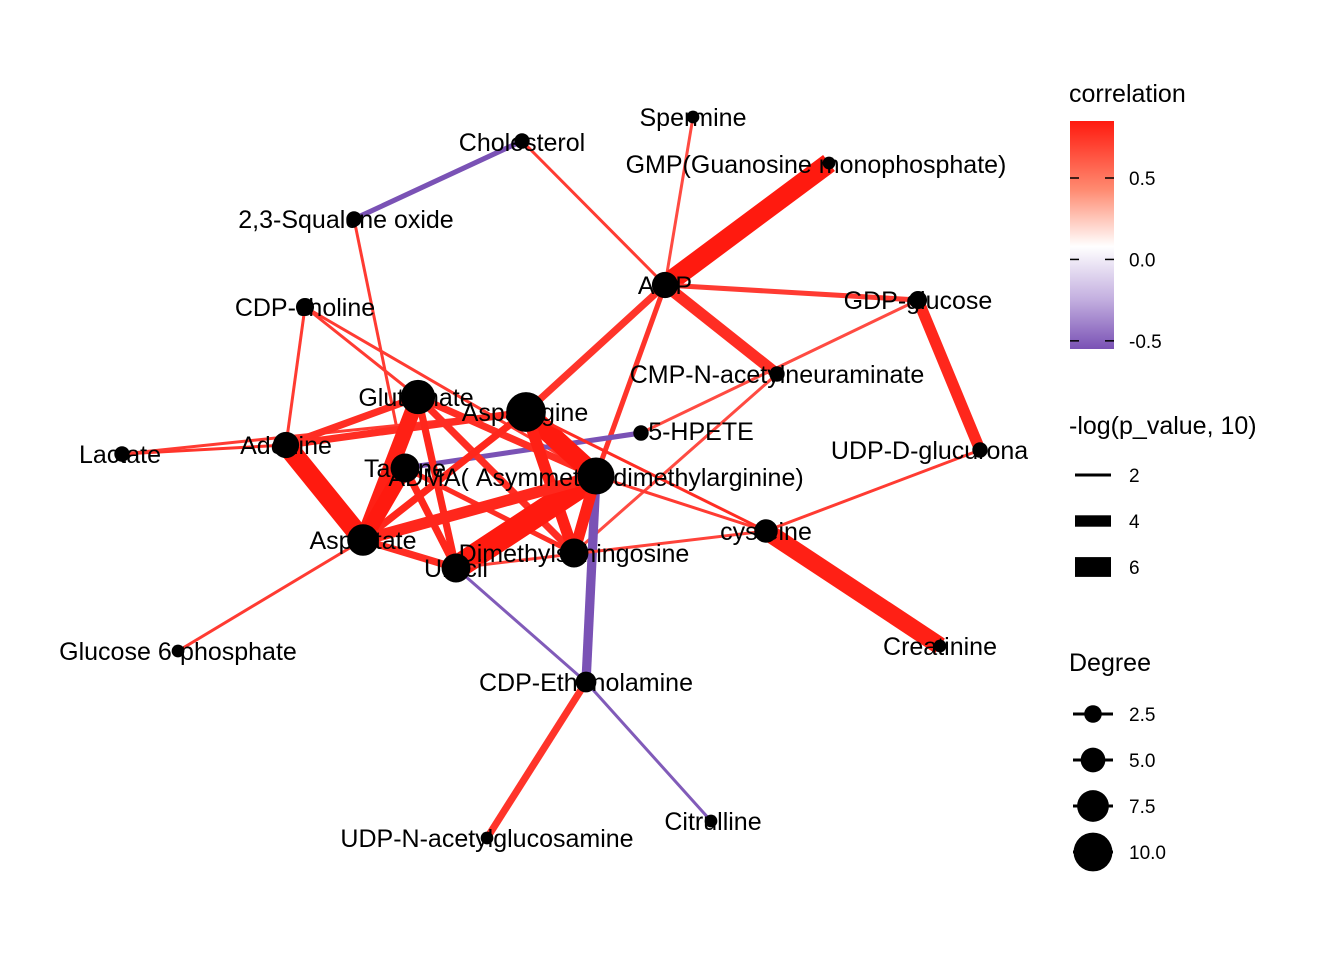 This screenshot has height=960, width=1344. I want to click on correlation-legend: correlation 0.5 0.0 -0.5, so click(1127, 216).